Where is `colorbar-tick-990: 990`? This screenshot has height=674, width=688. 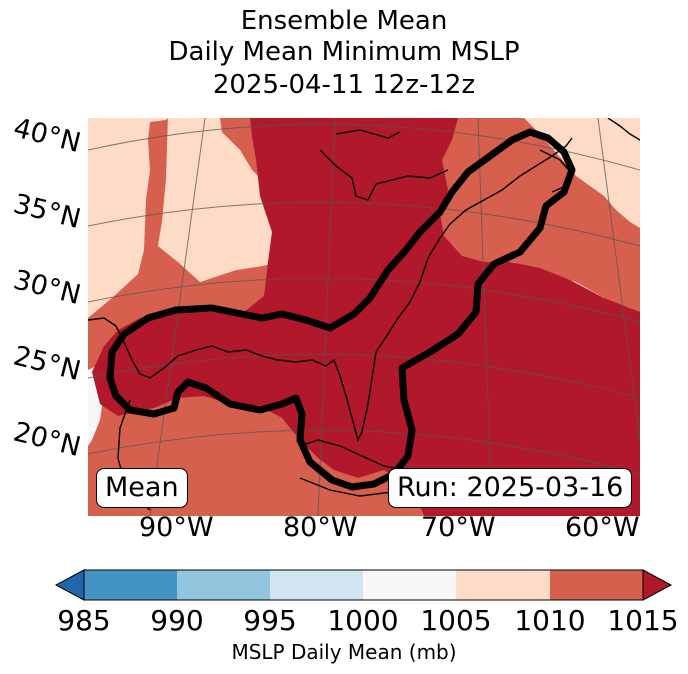 colorbar-tick-990: 990 is located at coordinates (177, 620).